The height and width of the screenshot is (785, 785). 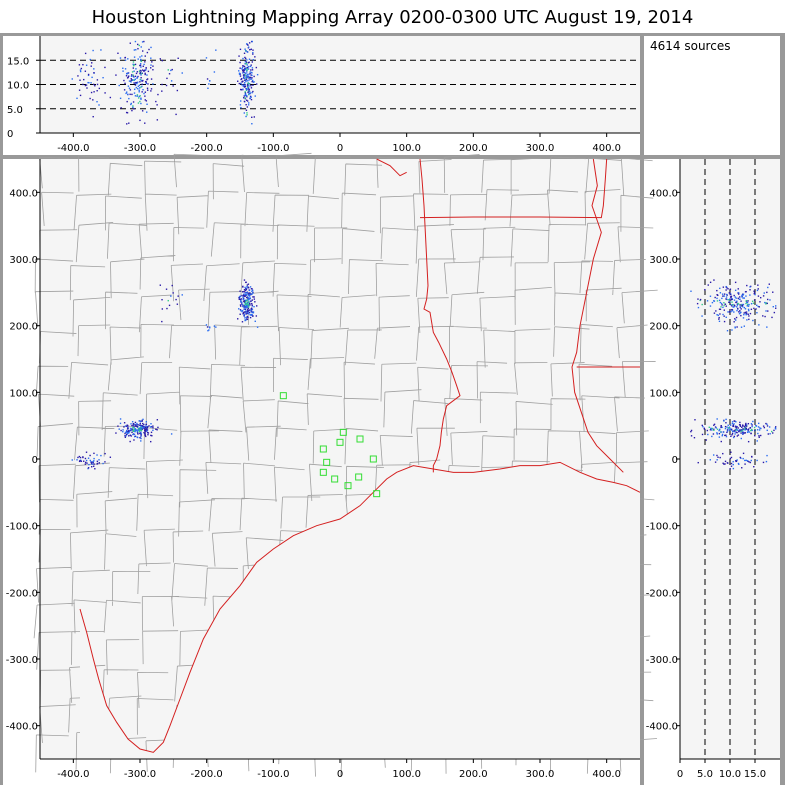 I want to click on alt-vs-x-x-tick-label: -100.0, so click(x=273, y=148).